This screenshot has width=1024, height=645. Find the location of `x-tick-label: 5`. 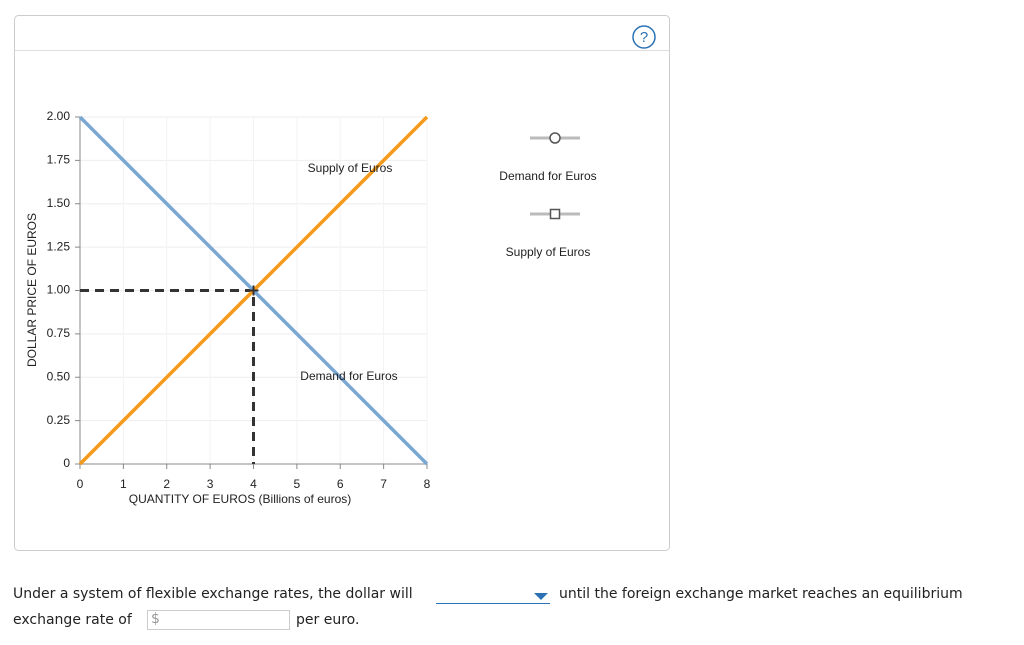

x-tick-label: 5 is located at coordinates (297, 484).